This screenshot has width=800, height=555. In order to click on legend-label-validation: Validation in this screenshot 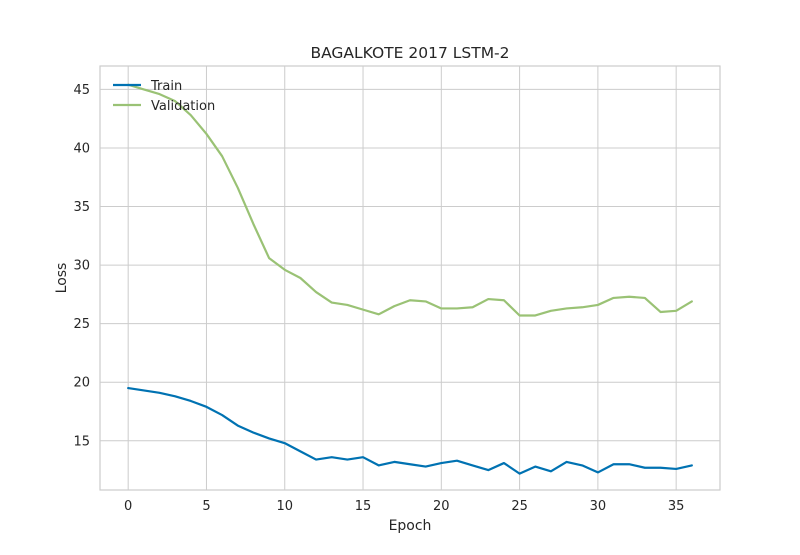, I will do `click(183, 106)`.